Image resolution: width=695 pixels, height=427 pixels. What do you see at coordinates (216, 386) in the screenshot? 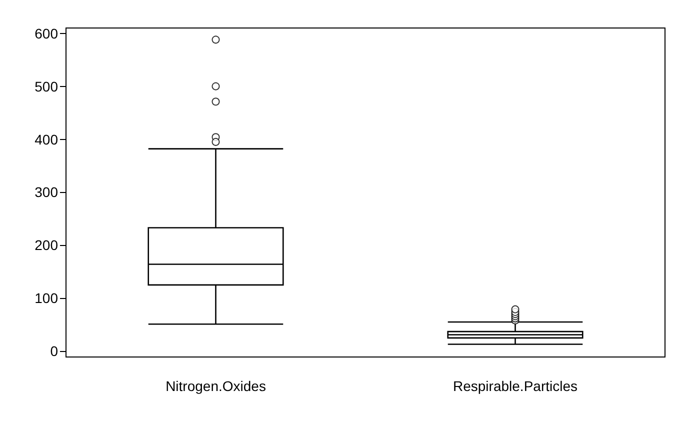
I see `x-tick-label: Nitrogen.Oxides` at bounding box center [216, 386].